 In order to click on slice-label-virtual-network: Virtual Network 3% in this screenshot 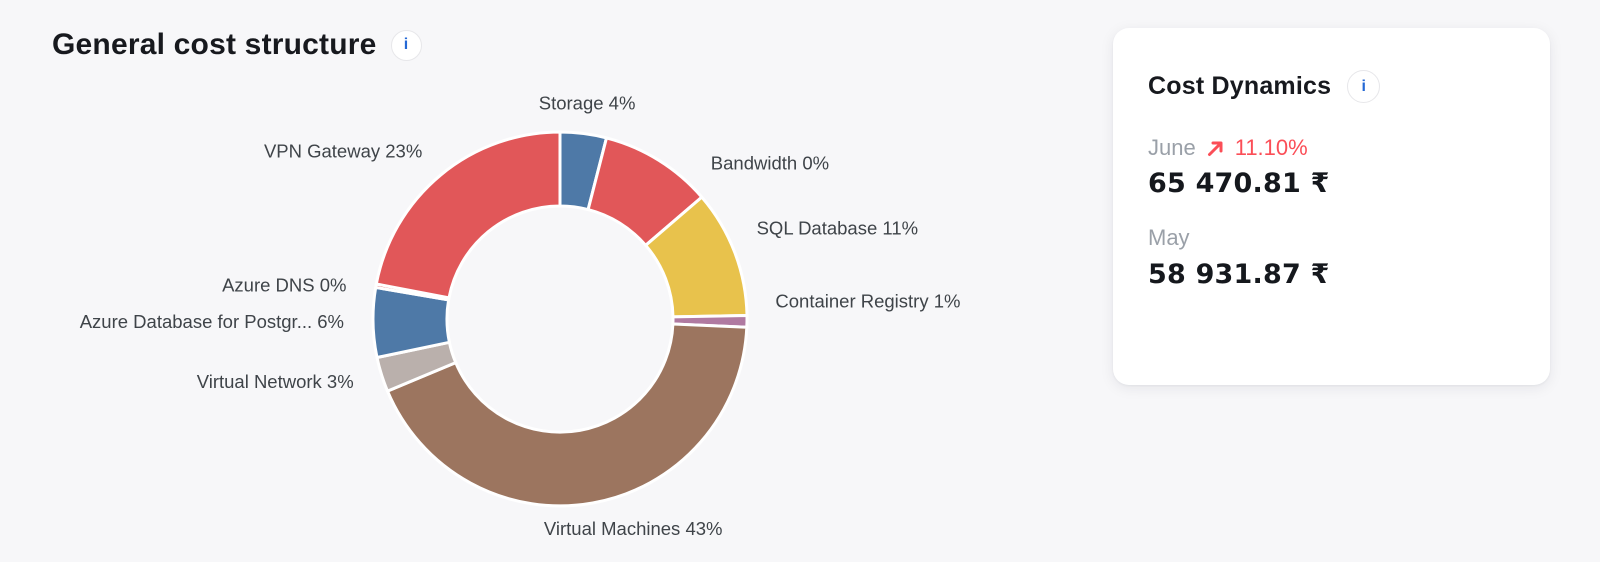, I will do `click(275, 381)`.